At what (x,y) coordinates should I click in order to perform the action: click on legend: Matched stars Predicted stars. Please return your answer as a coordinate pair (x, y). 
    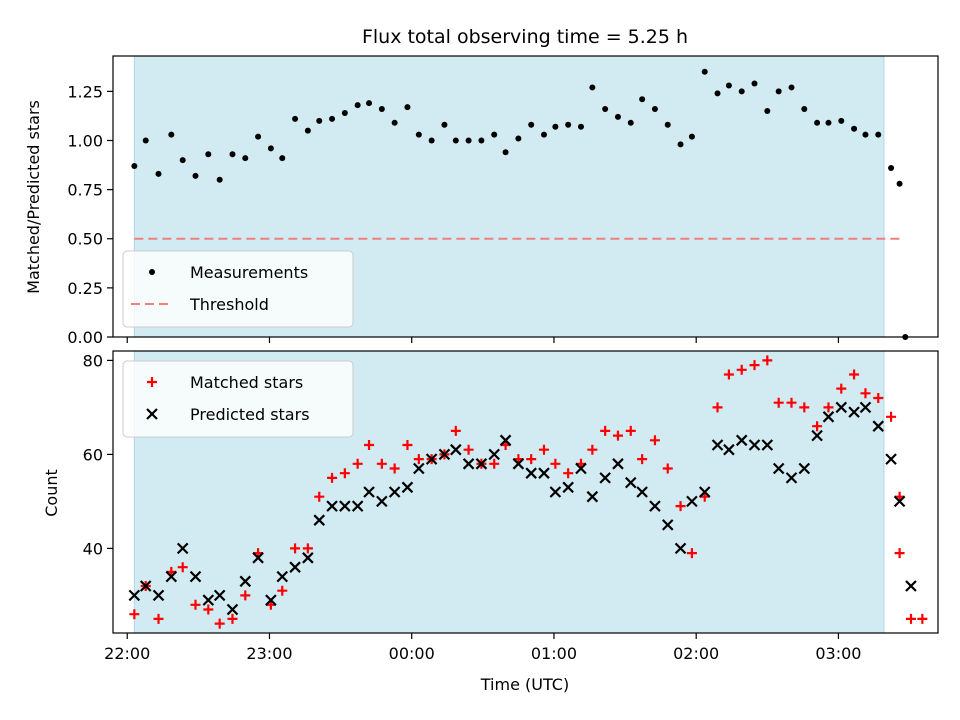
    Looking at the image, I should click on (238, 399).